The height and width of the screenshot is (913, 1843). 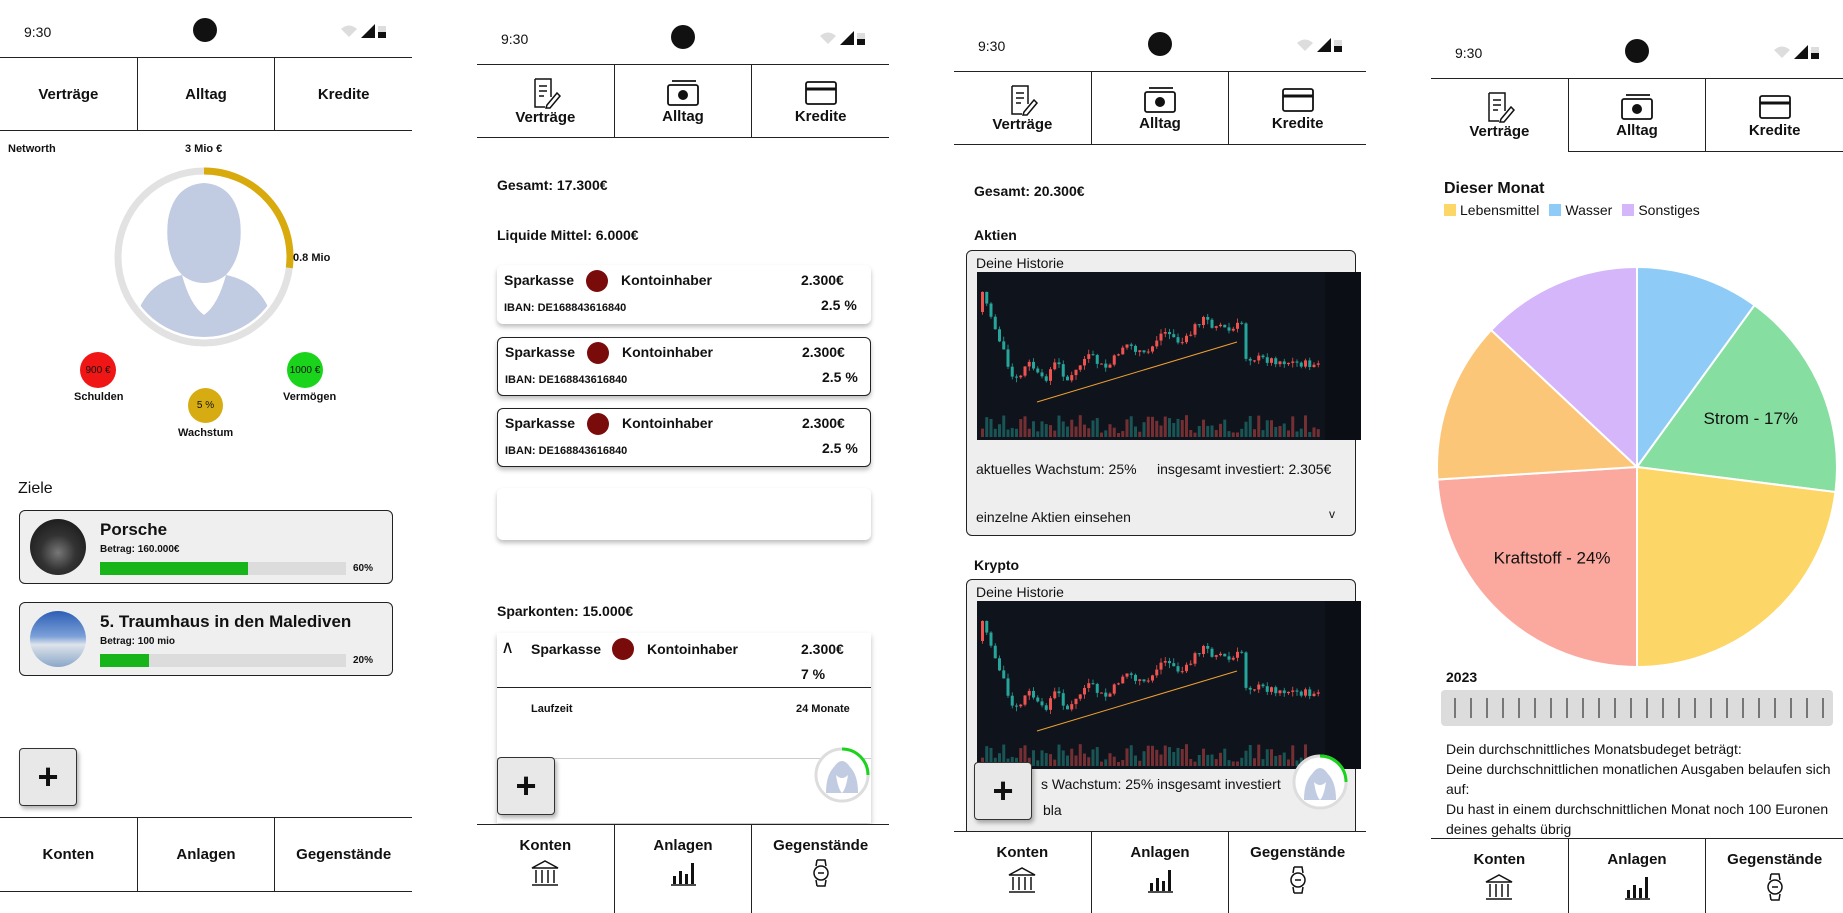 I want to click on expense-pie-chart: Strom - 17% Kraftstoff - 24%, so click(x=1637, y=465).